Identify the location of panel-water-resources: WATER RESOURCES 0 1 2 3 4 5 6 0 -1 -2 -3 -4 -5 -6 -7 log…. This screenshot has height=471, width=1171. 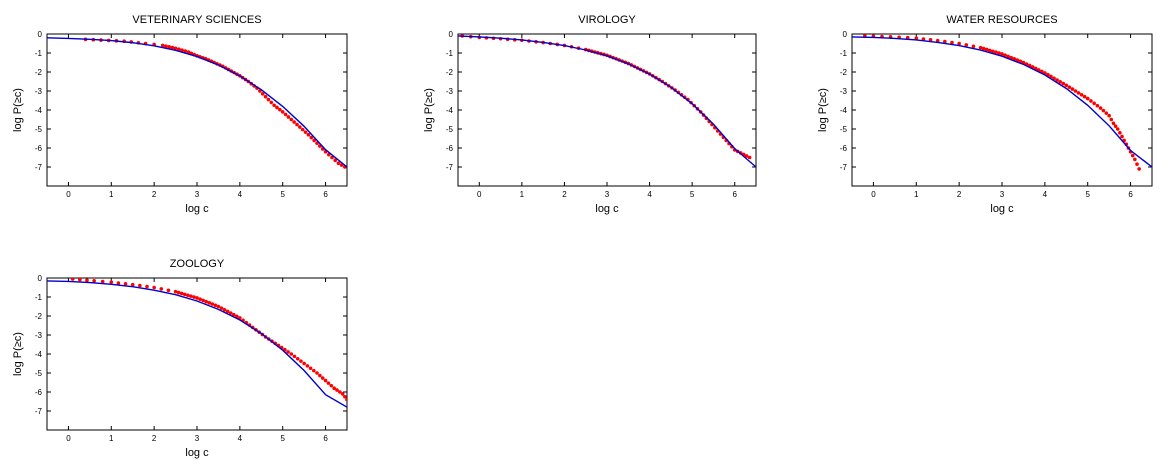
(985, 114).